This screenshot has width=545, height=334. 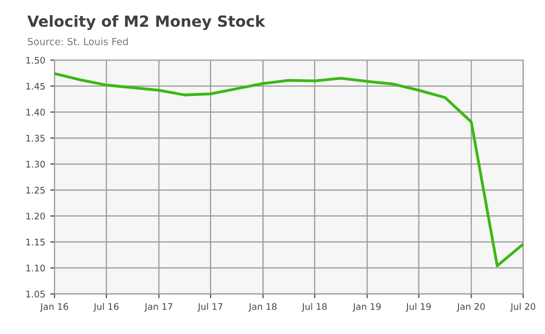 I want to click on x-tick-label: Jan 20, so click(x=470, y=307).